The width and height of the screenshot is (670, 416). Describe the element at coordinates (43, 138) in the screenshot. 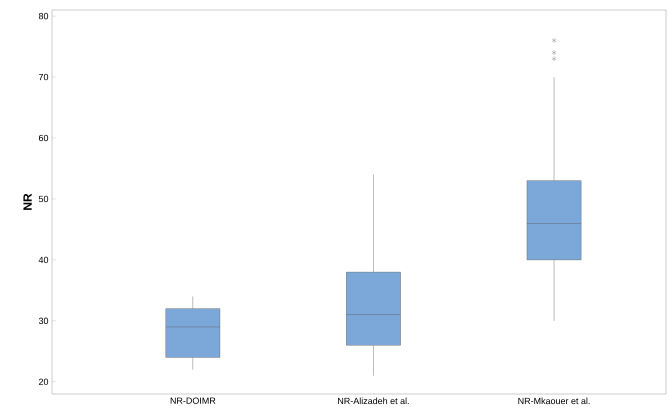

I see `y-tick-label: 60` at that location.